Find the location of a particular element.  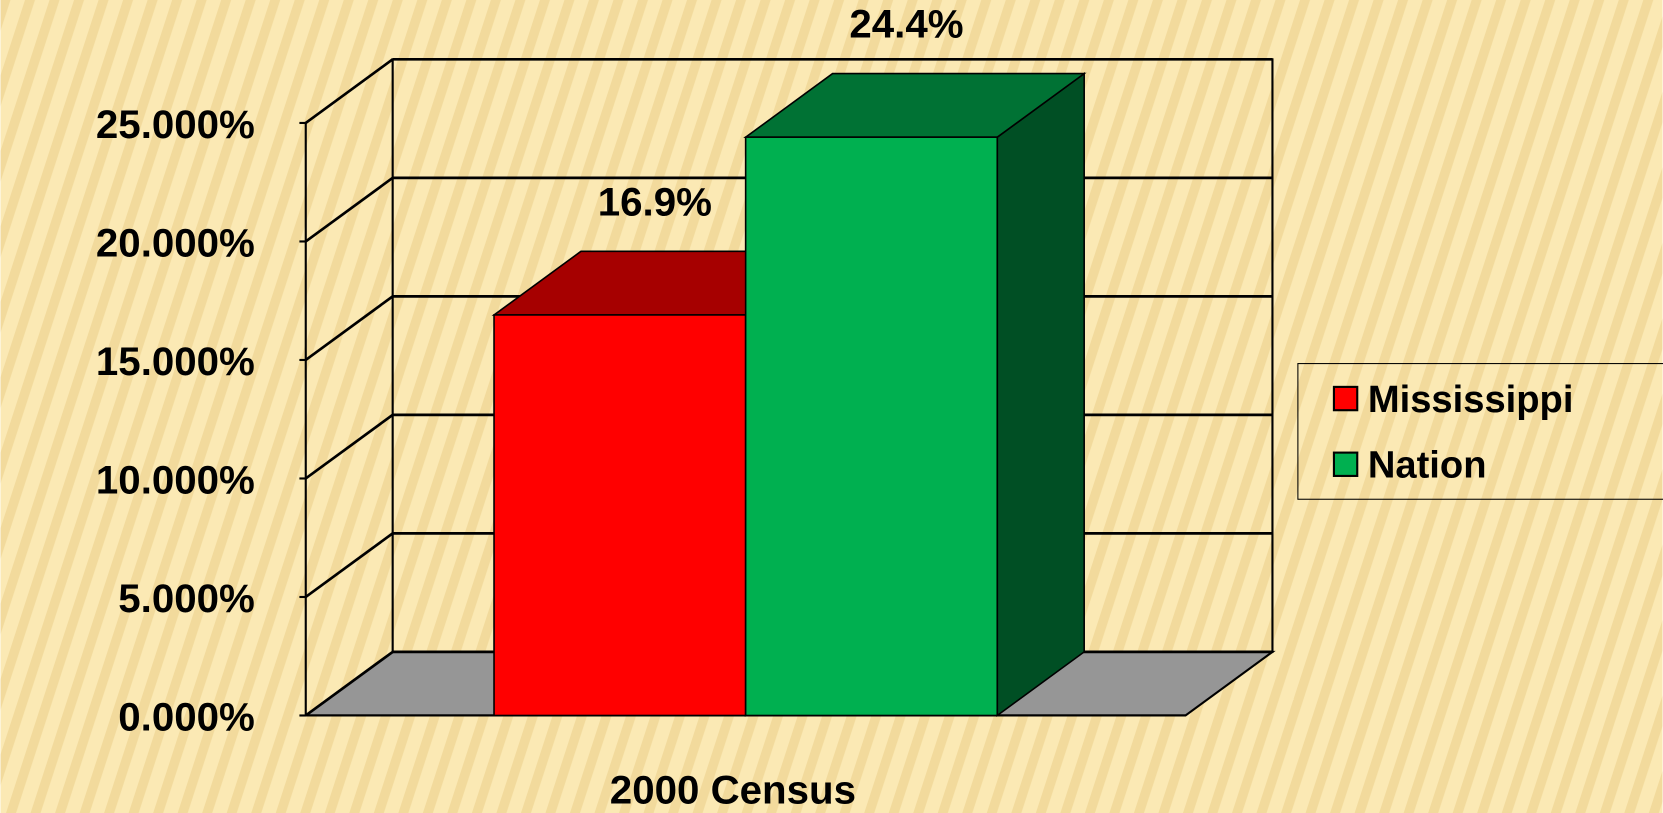

y-tick-label: 25.000% is located at coordinates (175, 124).